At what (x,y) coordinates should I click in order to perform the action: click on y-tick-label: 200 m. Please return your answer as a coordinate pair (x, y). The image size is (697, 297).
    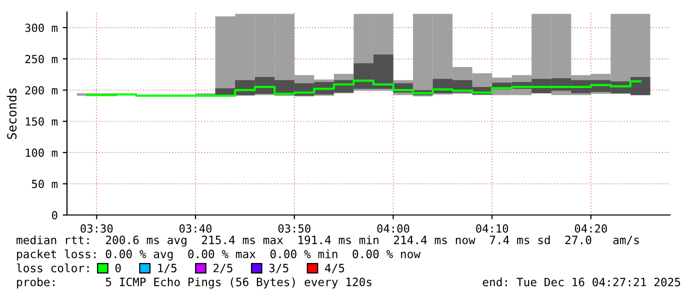
    Looking at the image, I should click on (41, 90).